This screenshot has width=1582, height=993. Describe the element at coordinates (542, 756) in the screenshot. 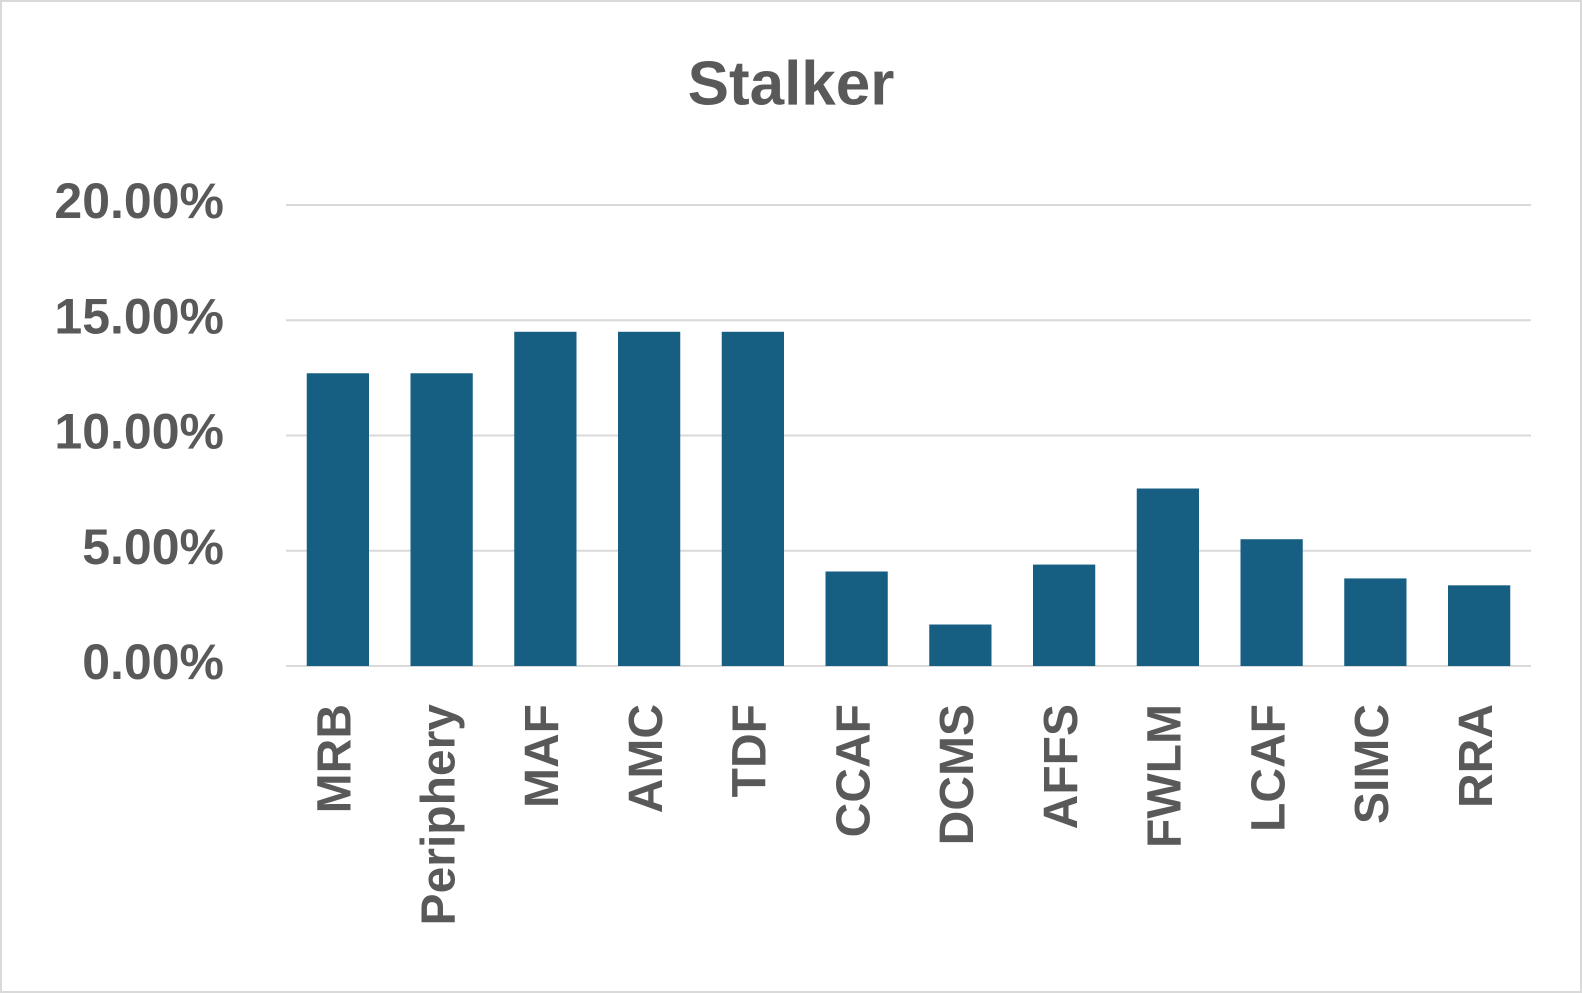

I see `x-tick-label: MAF` at that location.